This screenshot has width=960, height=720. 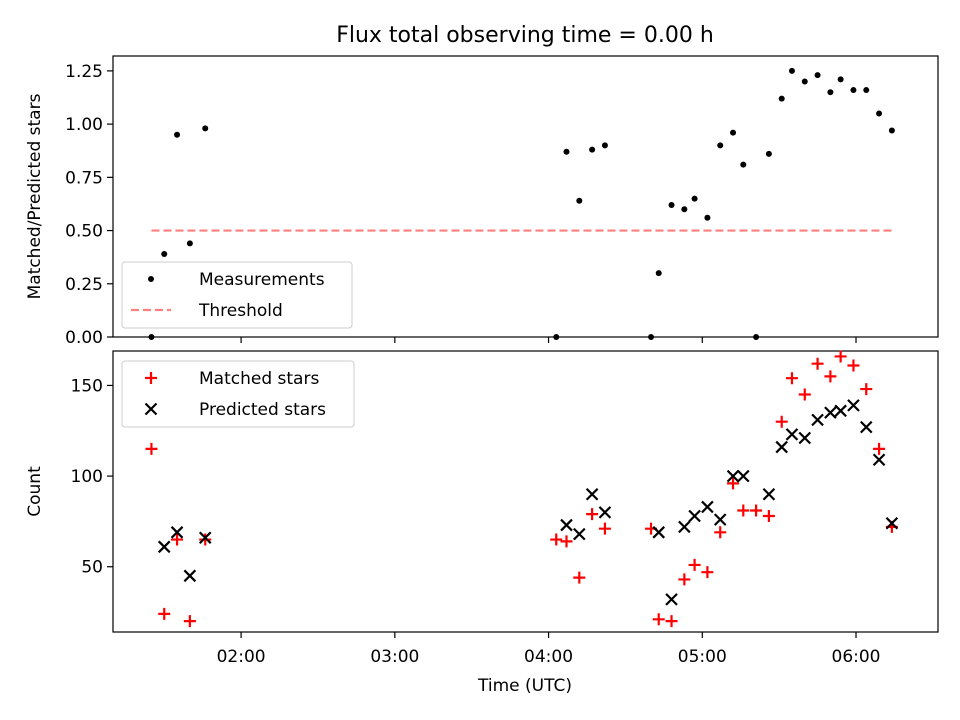 What do you see at coordinates (35, 196) in the screenshot?
I see `y-axis-label: Matched/Predicted stars` at bounding box center [35, 196].